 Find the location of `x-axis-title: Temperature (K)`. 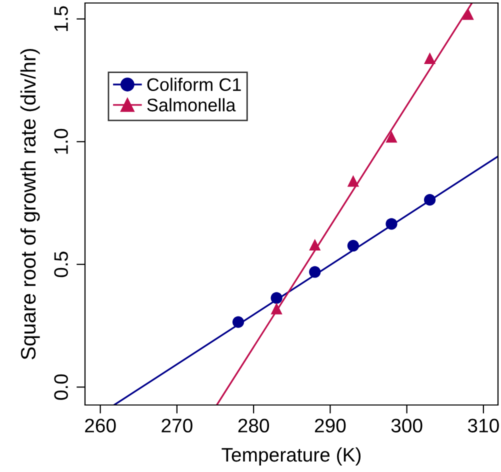

x-axis-title: Temperature (K) is located at coordinates (291, 456).